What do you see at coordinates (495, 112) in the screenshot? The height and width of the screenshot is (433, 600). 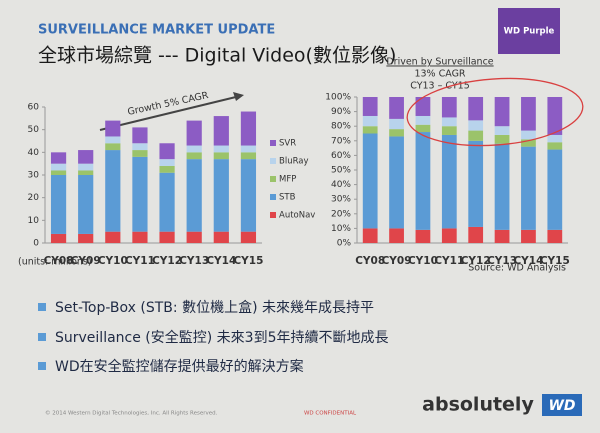 I see `highlight-ellipse` at bounding box center [495, 112].